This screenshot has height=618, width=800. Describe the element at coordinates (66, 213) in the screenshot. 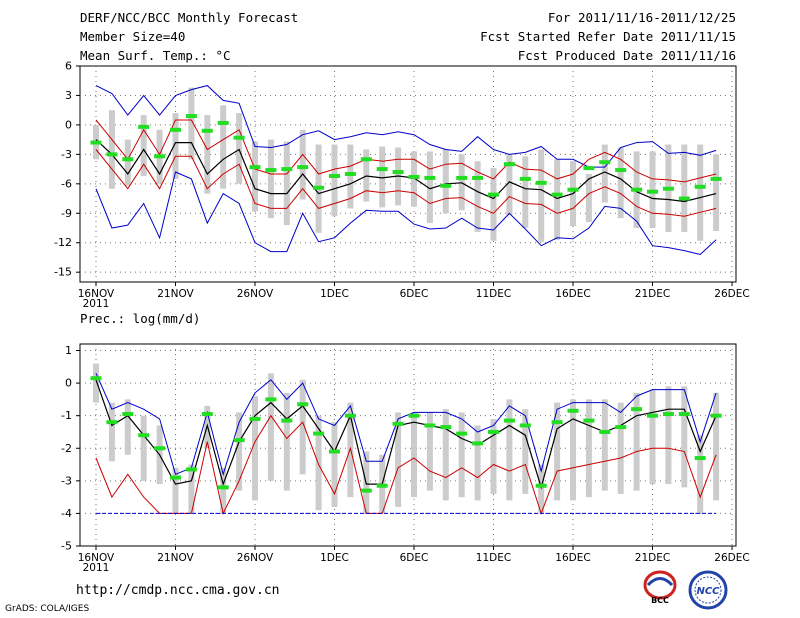

I see `y-tick-label: -9` at that location.